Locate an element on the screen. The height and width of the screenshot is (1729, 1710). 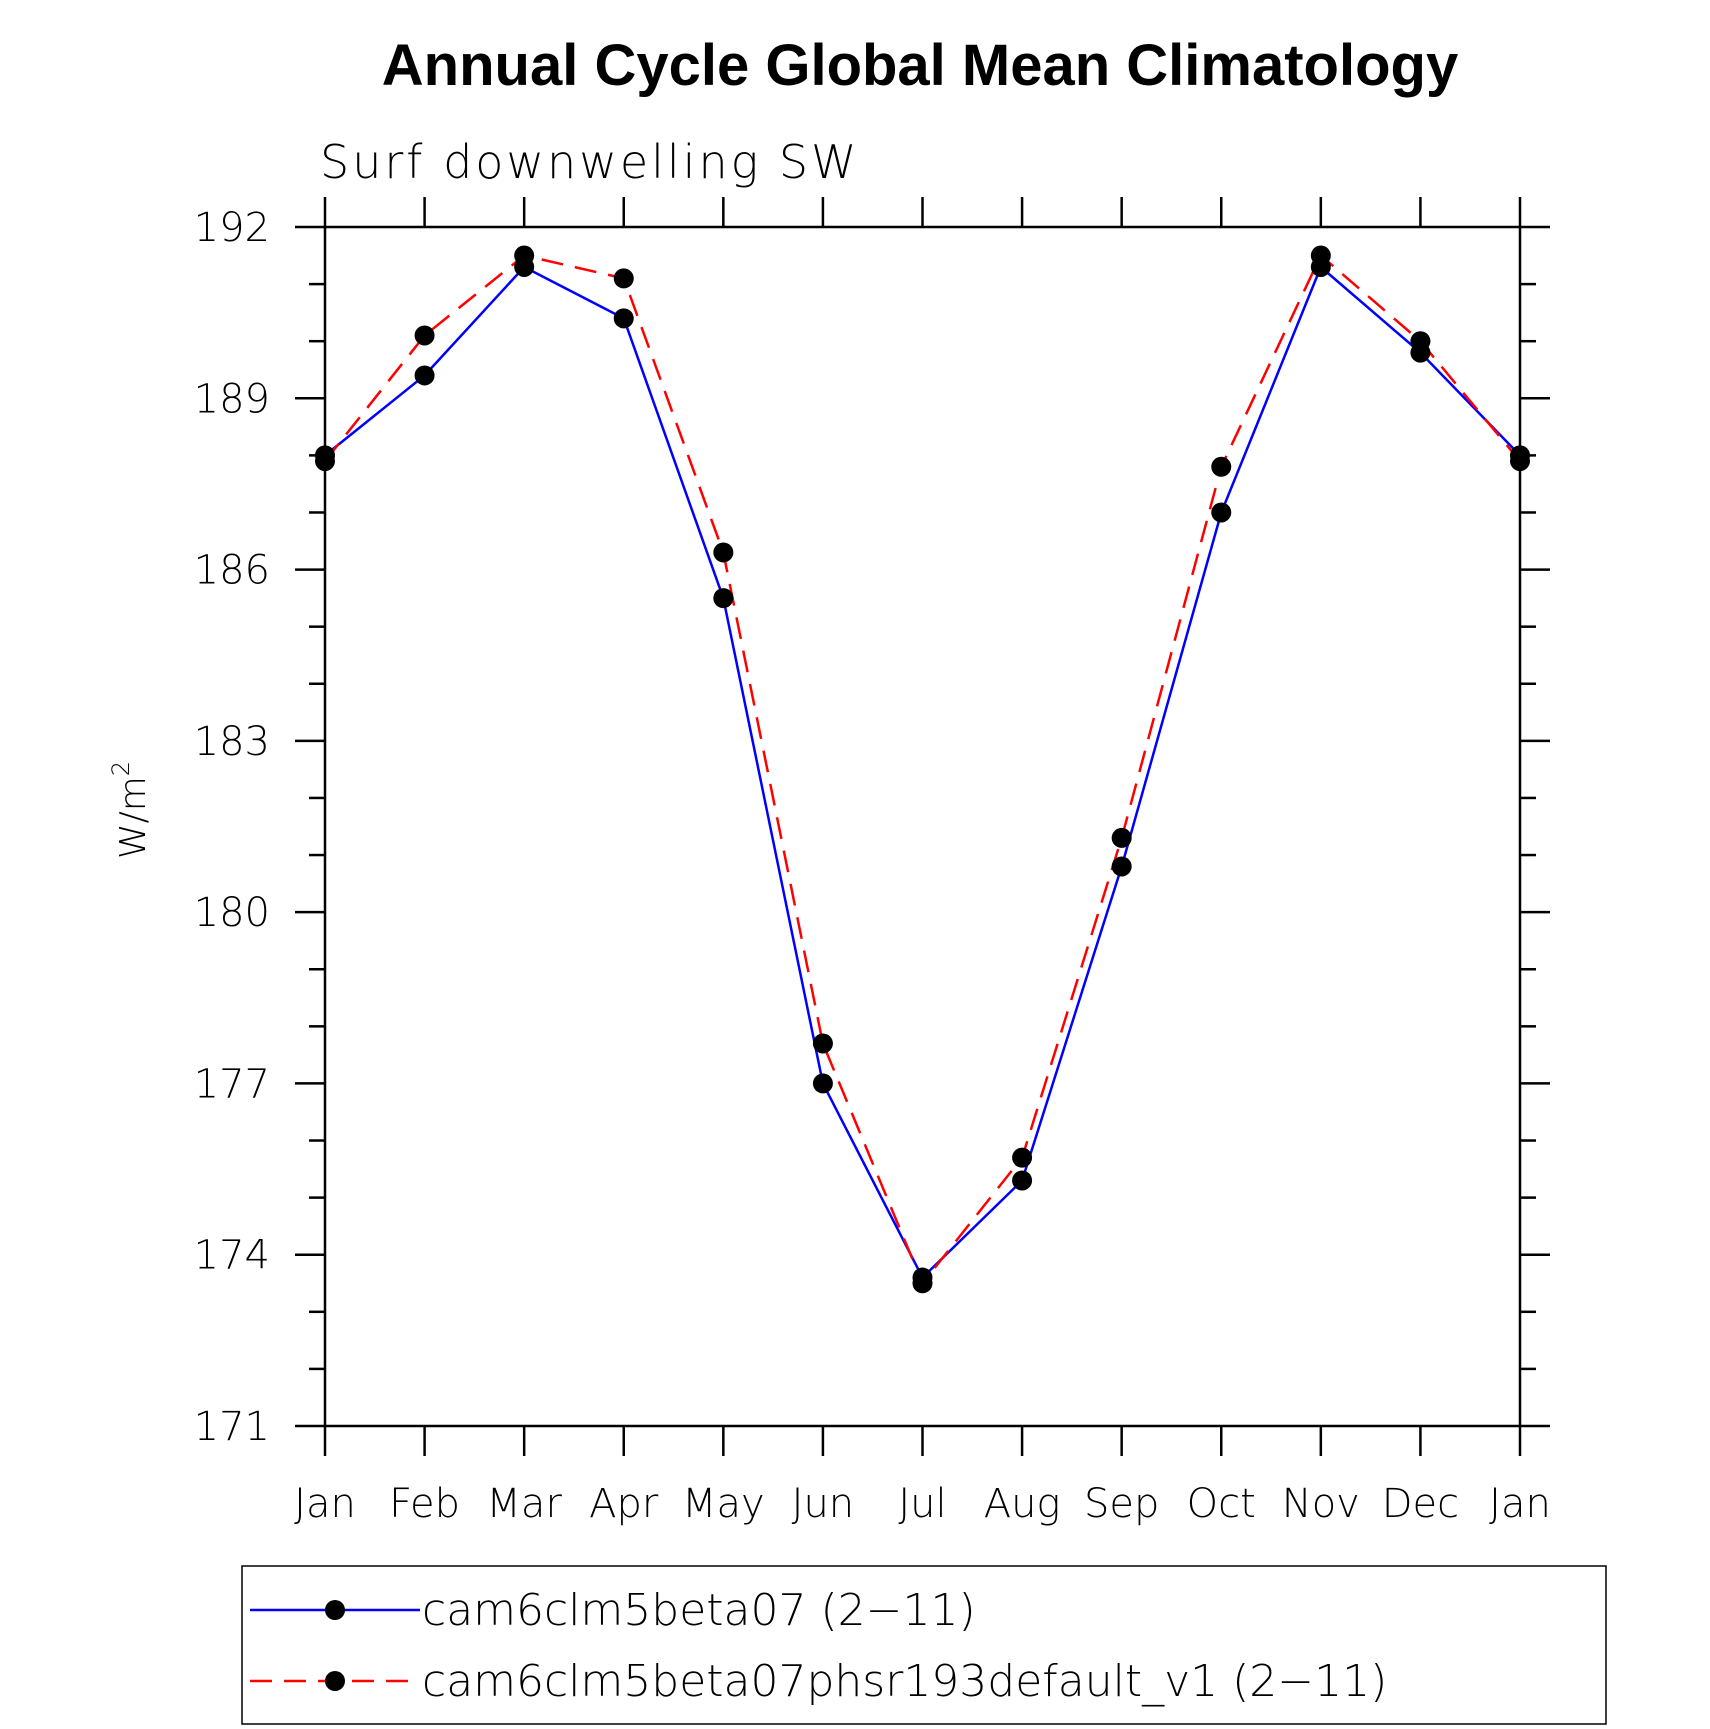
y-tick-label: 177 is located at coordinates (232, 1084).